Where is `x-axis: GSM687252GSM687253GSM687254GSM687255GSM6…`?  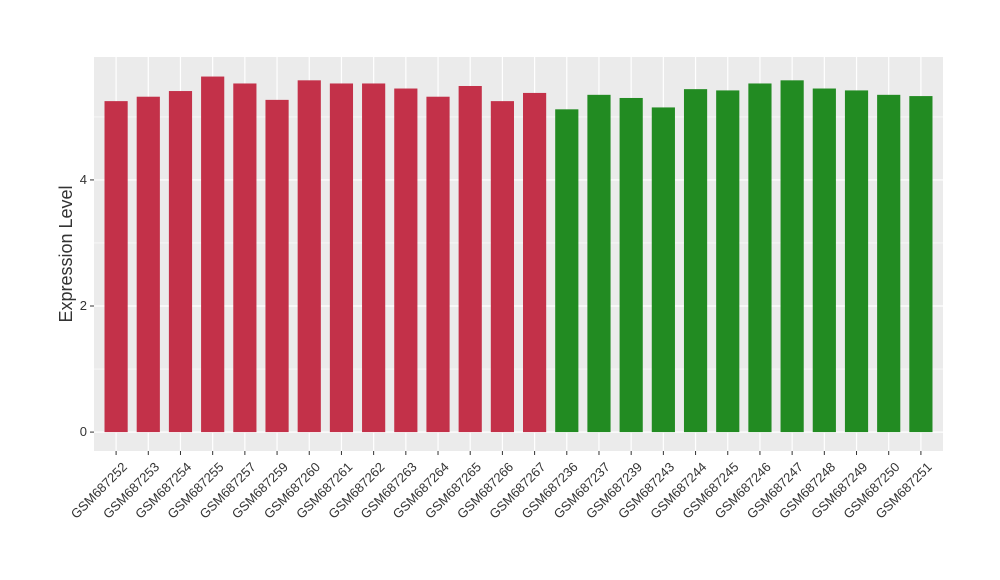
x-axis: GSM687252GSM687253GSM687254GSM687255GSM6… is located at coordinates (501, 486).